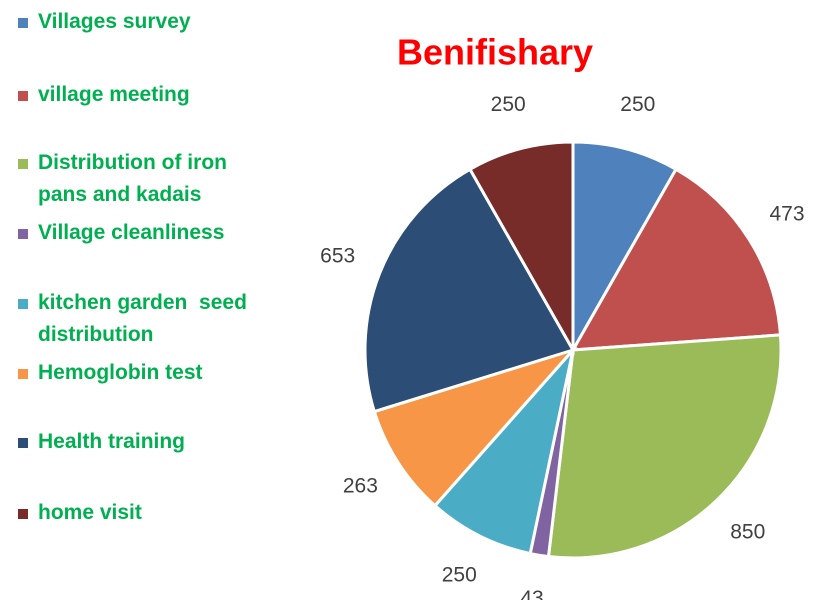 The image size is (813, 600). I want to click on chart-title: Benifishary, so click(495, 52).